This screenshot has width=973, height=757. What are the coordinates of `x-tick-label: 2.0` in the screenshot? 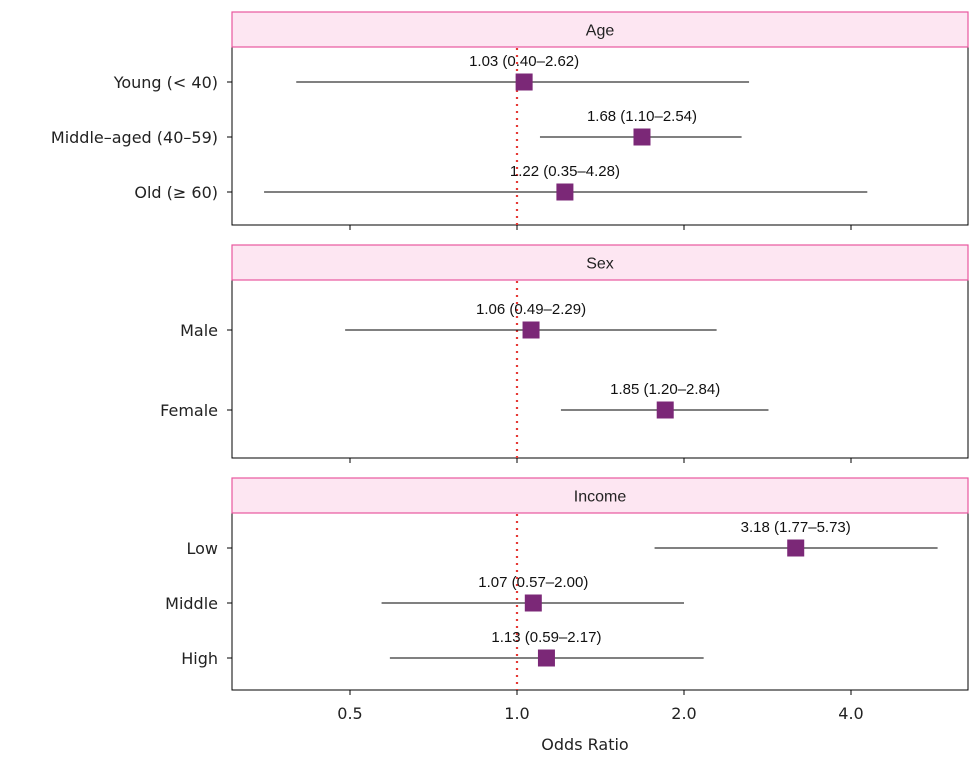 It's located at (683, 713).